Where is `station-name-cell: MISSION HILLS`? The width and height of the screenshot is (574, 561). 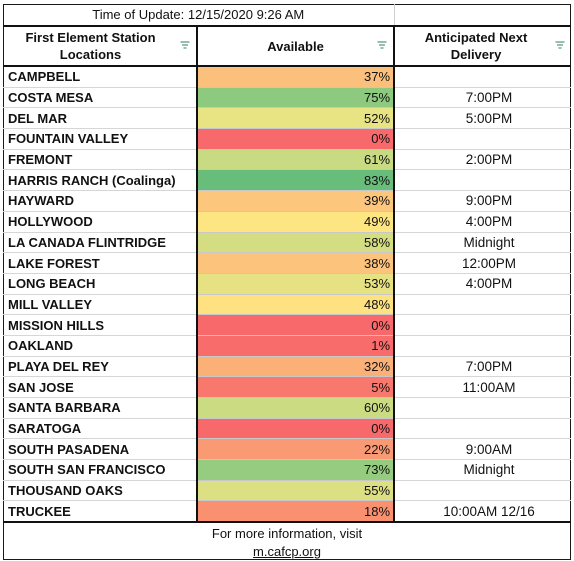
station-name-cell: MISSION HILLS is located at coordinates (100, 325).